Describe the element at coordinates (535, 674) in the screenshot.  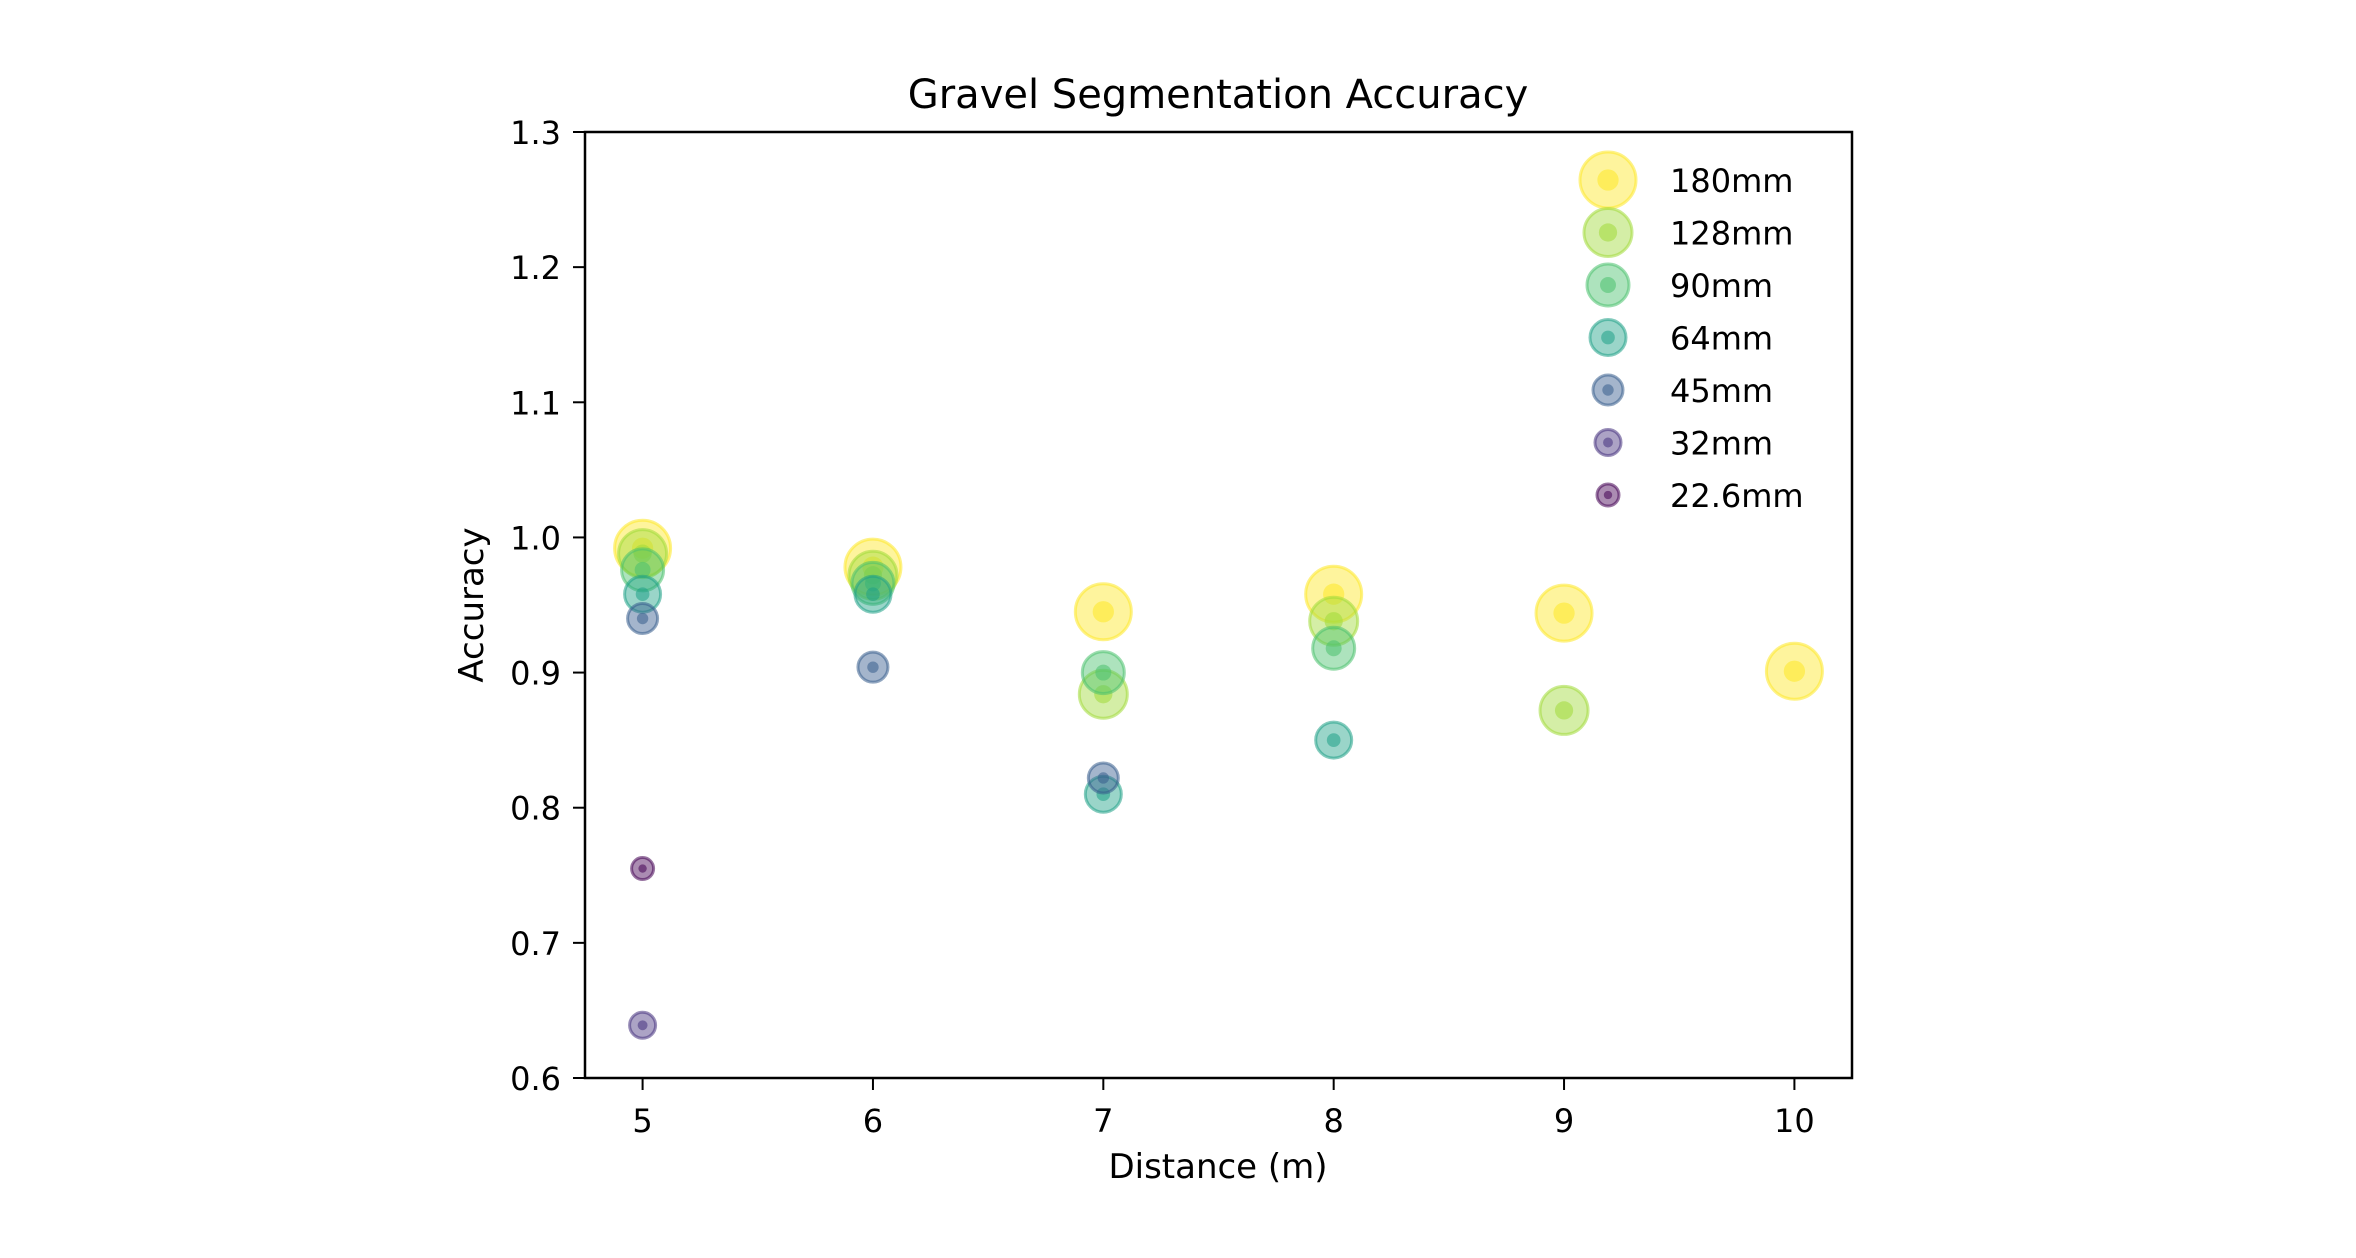
I see `y-tick-label: 0.9` at that location.